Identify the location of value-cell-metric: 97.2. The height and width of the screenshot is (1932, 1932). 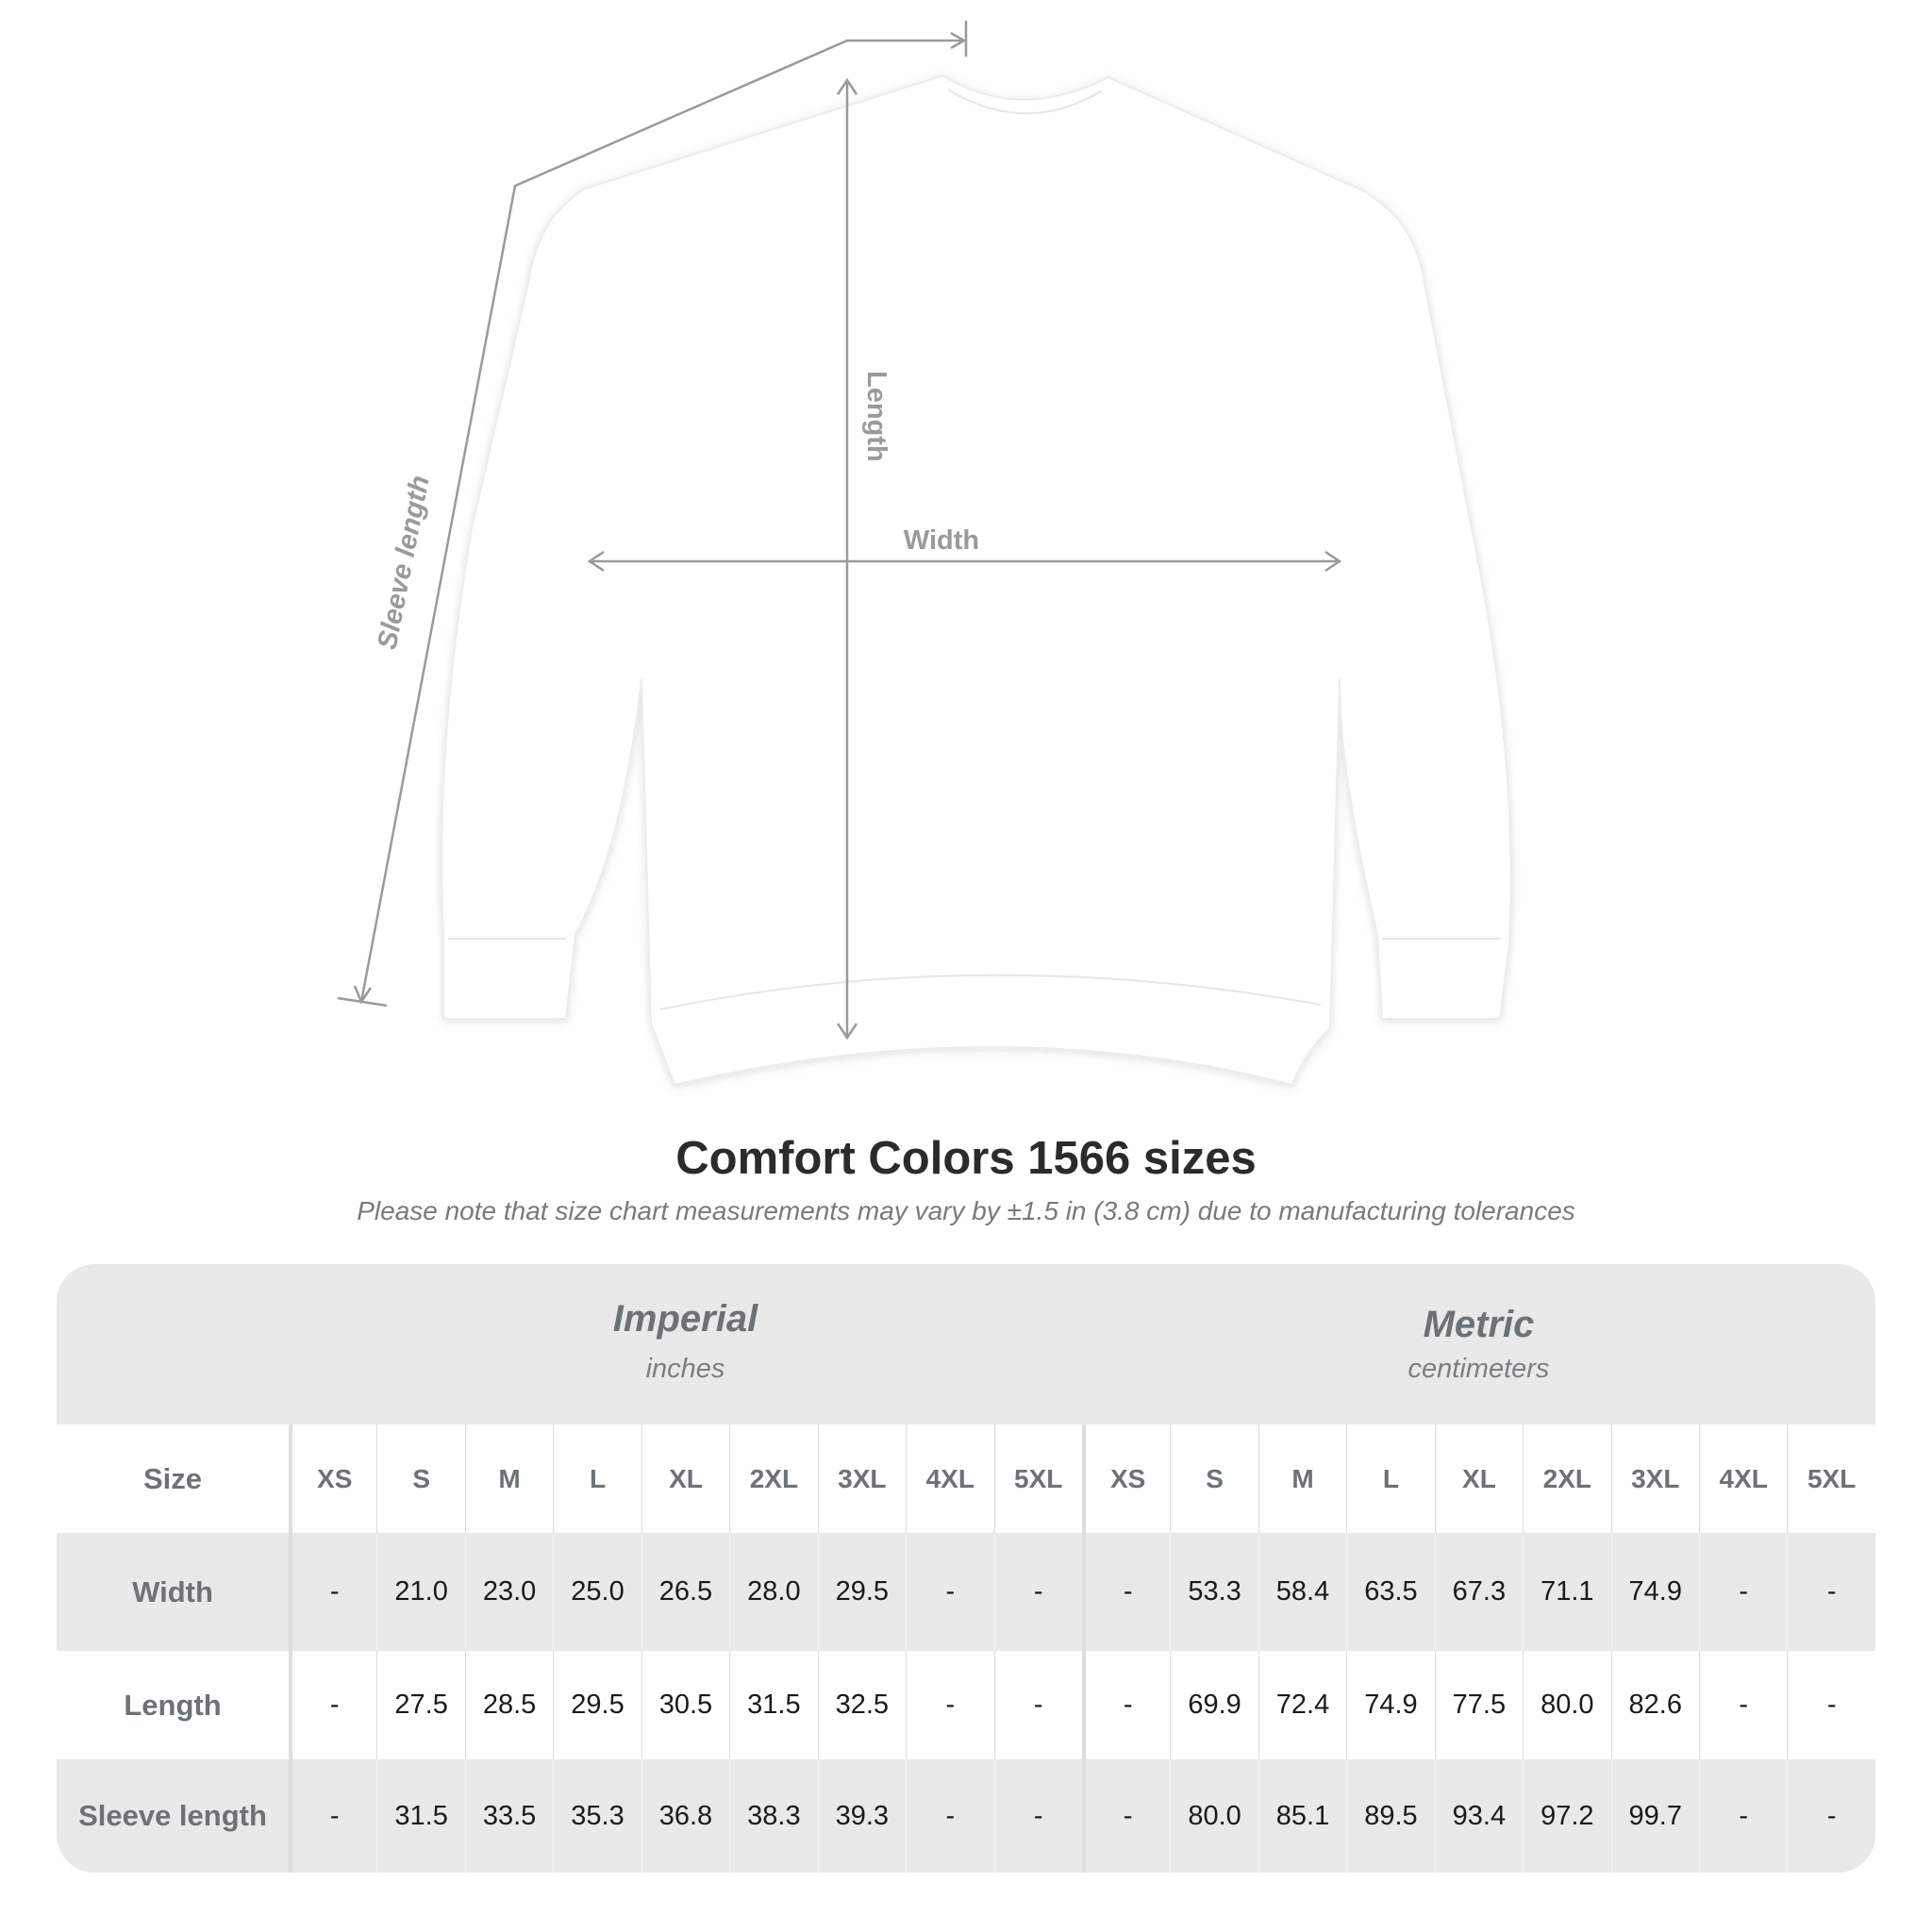
(1567, 1816).